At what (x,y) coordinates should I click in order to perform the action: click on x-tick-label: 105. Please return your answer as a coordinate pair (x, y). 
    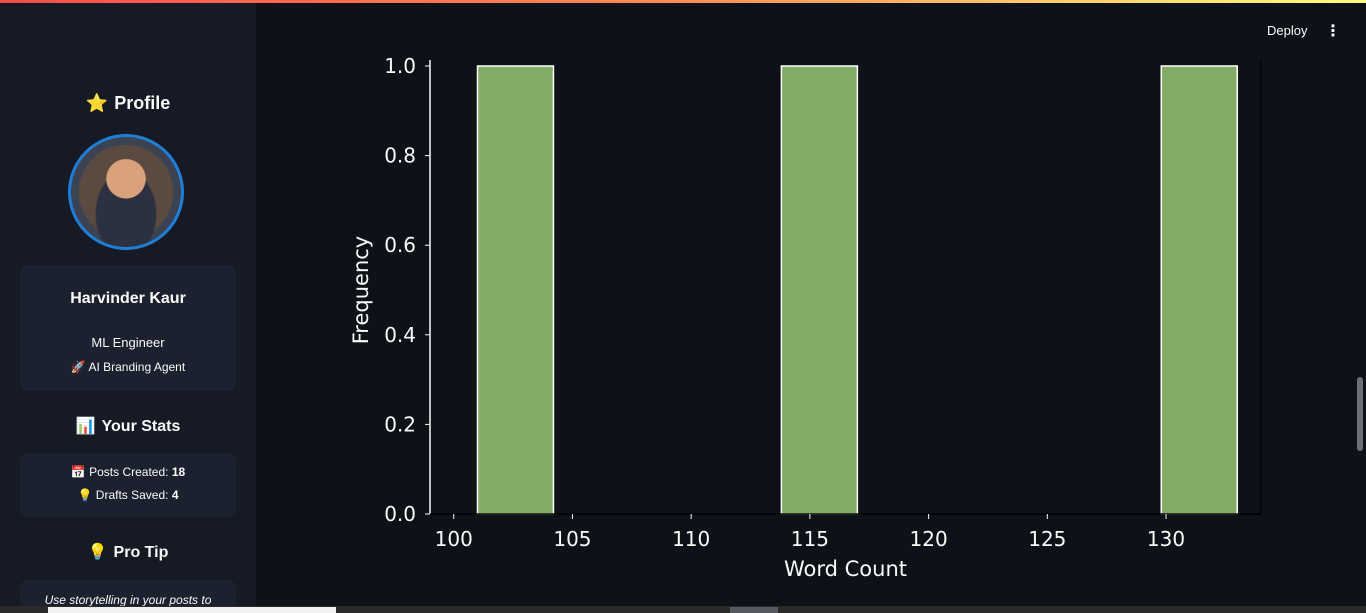
    Looking at the image, I should click on (572, 539).